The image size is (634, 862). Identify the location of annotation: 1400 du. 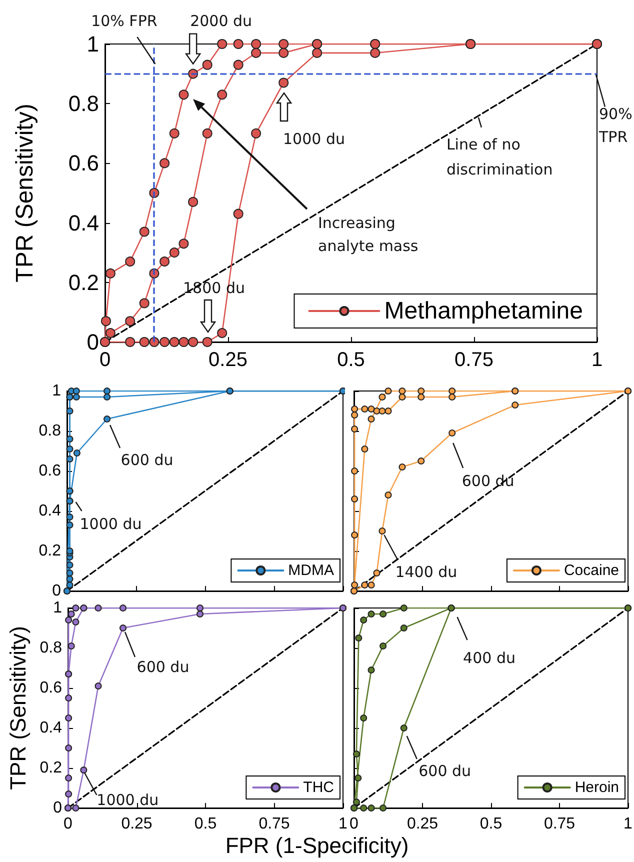
(426, 572).